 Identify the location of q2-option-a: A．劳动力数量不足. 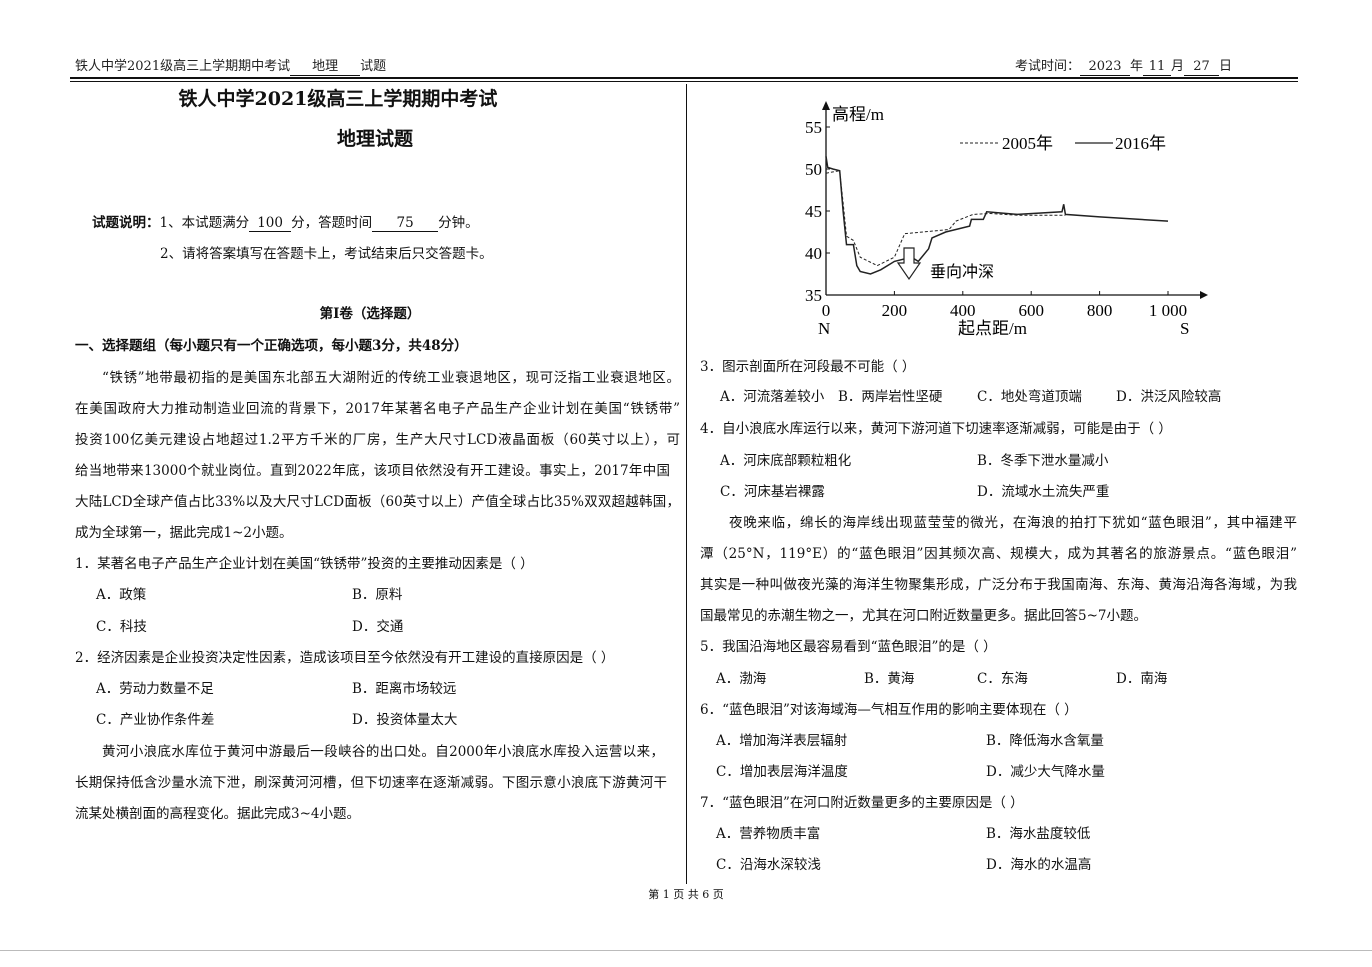
(155, 689).